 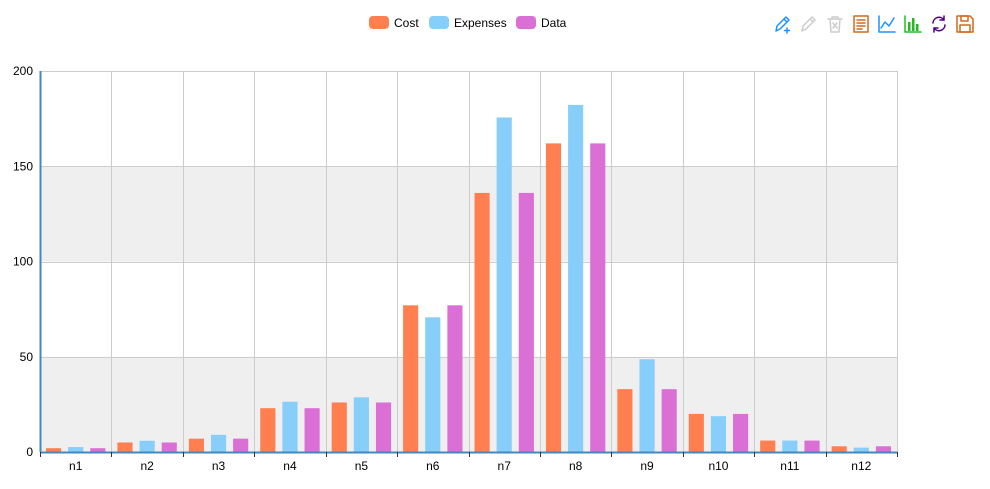 I want to click on y-tick-label: 100, so click(x=23, y=262).